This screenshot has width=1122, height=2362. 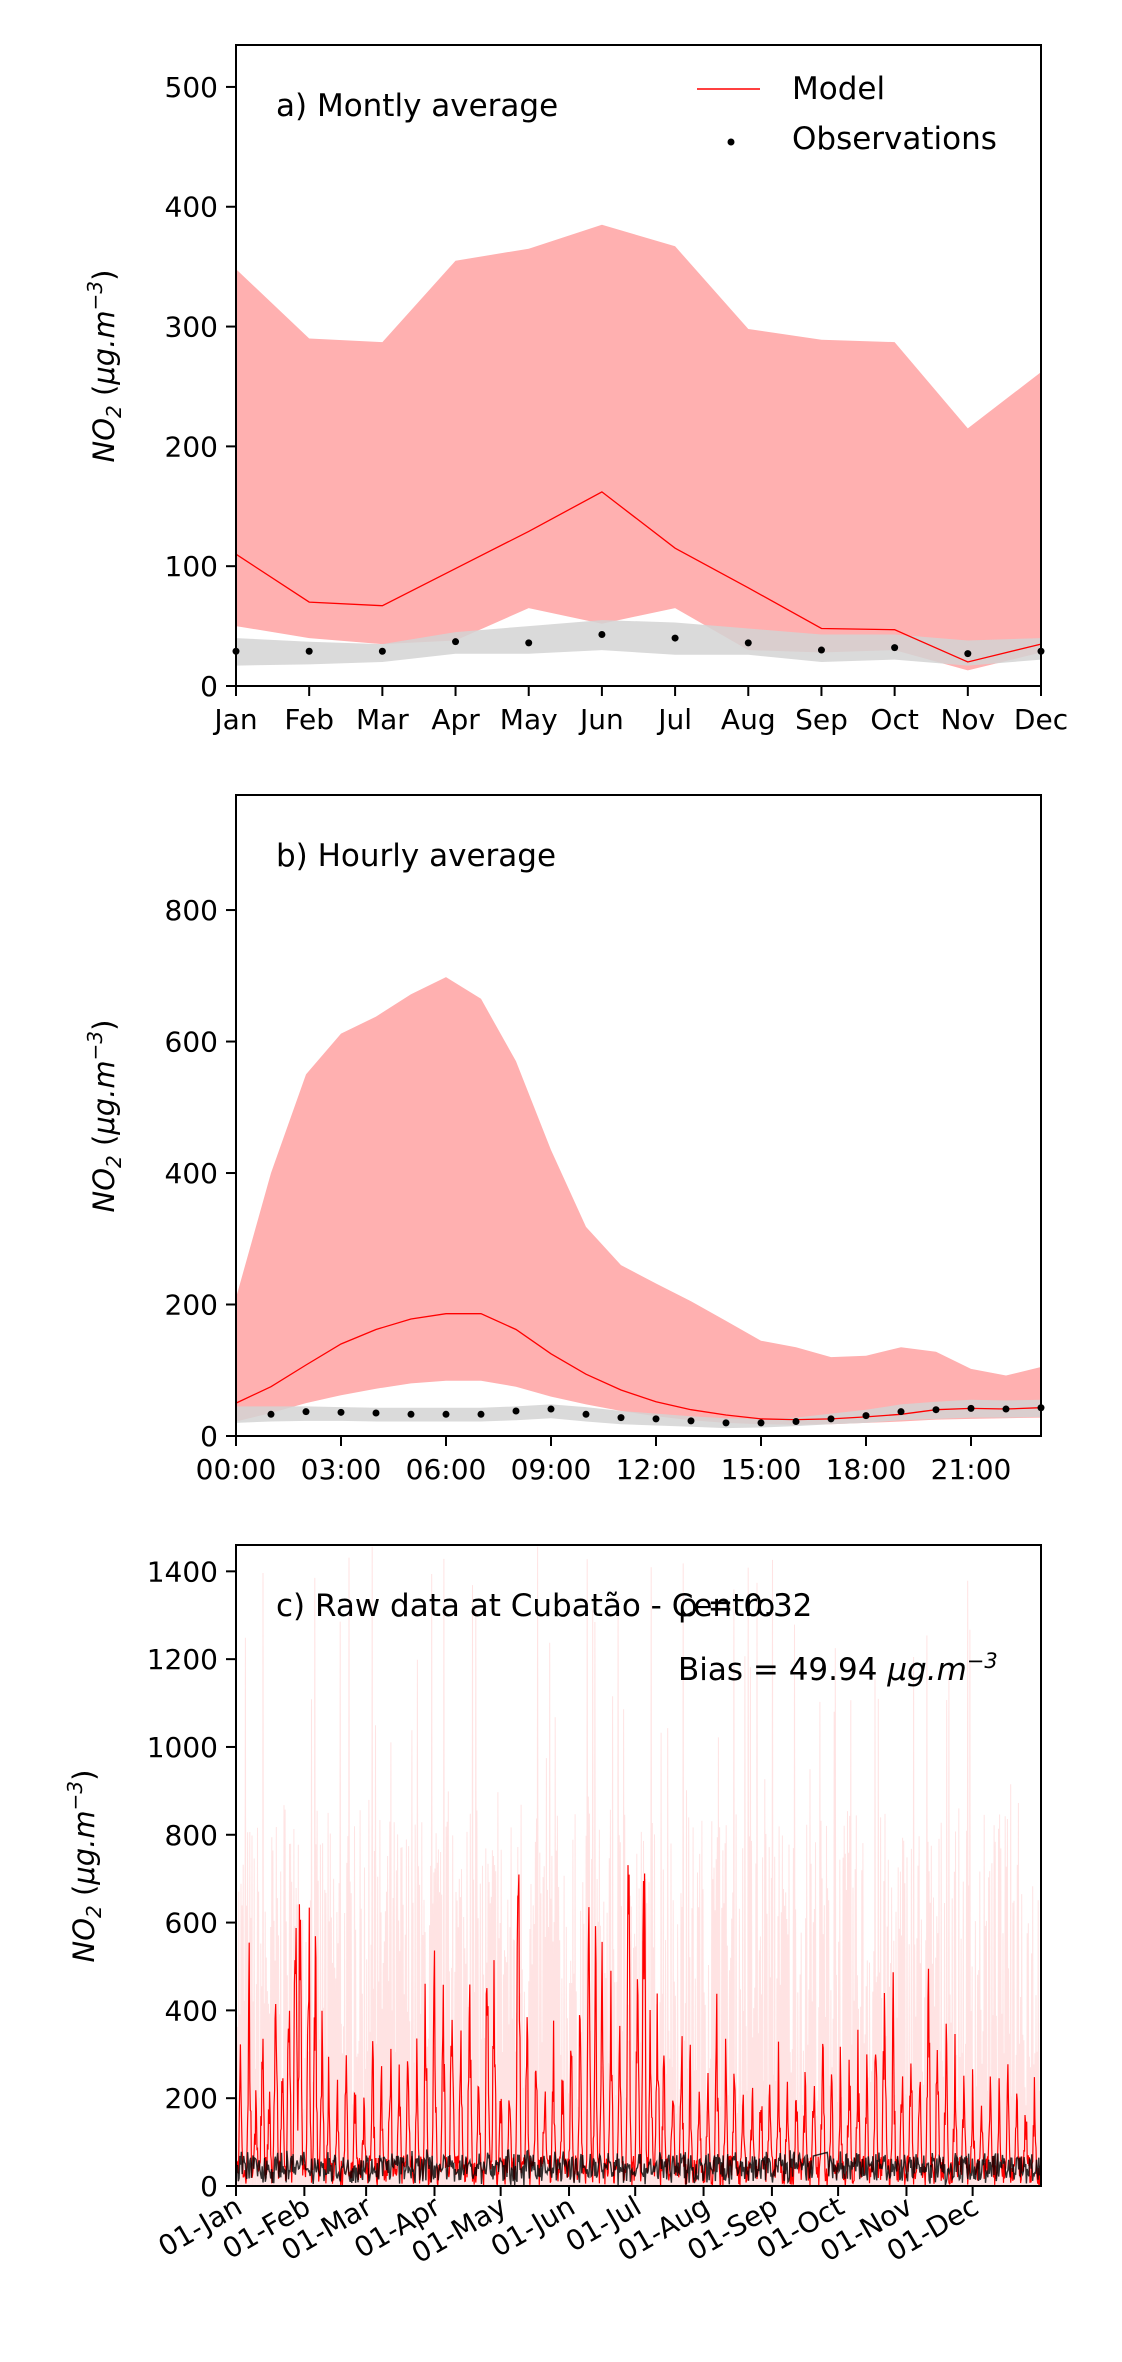 I want to click on panel-b-y-tick-label: 0, so click(x=209, y=1436).